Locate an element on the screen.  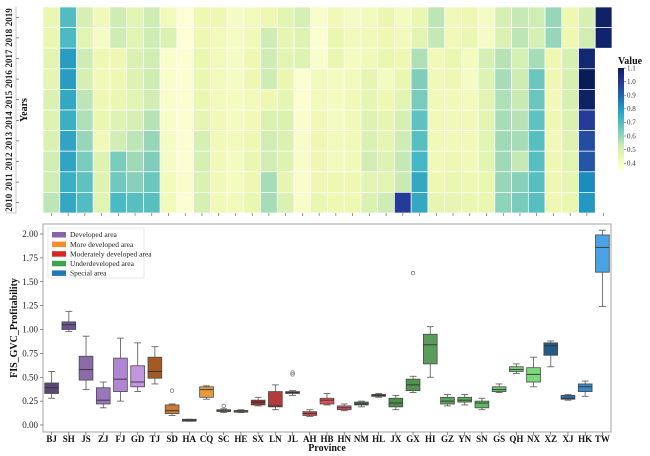
heatmap-y-tick-label: 2016 is located at coordinates (9, 79).